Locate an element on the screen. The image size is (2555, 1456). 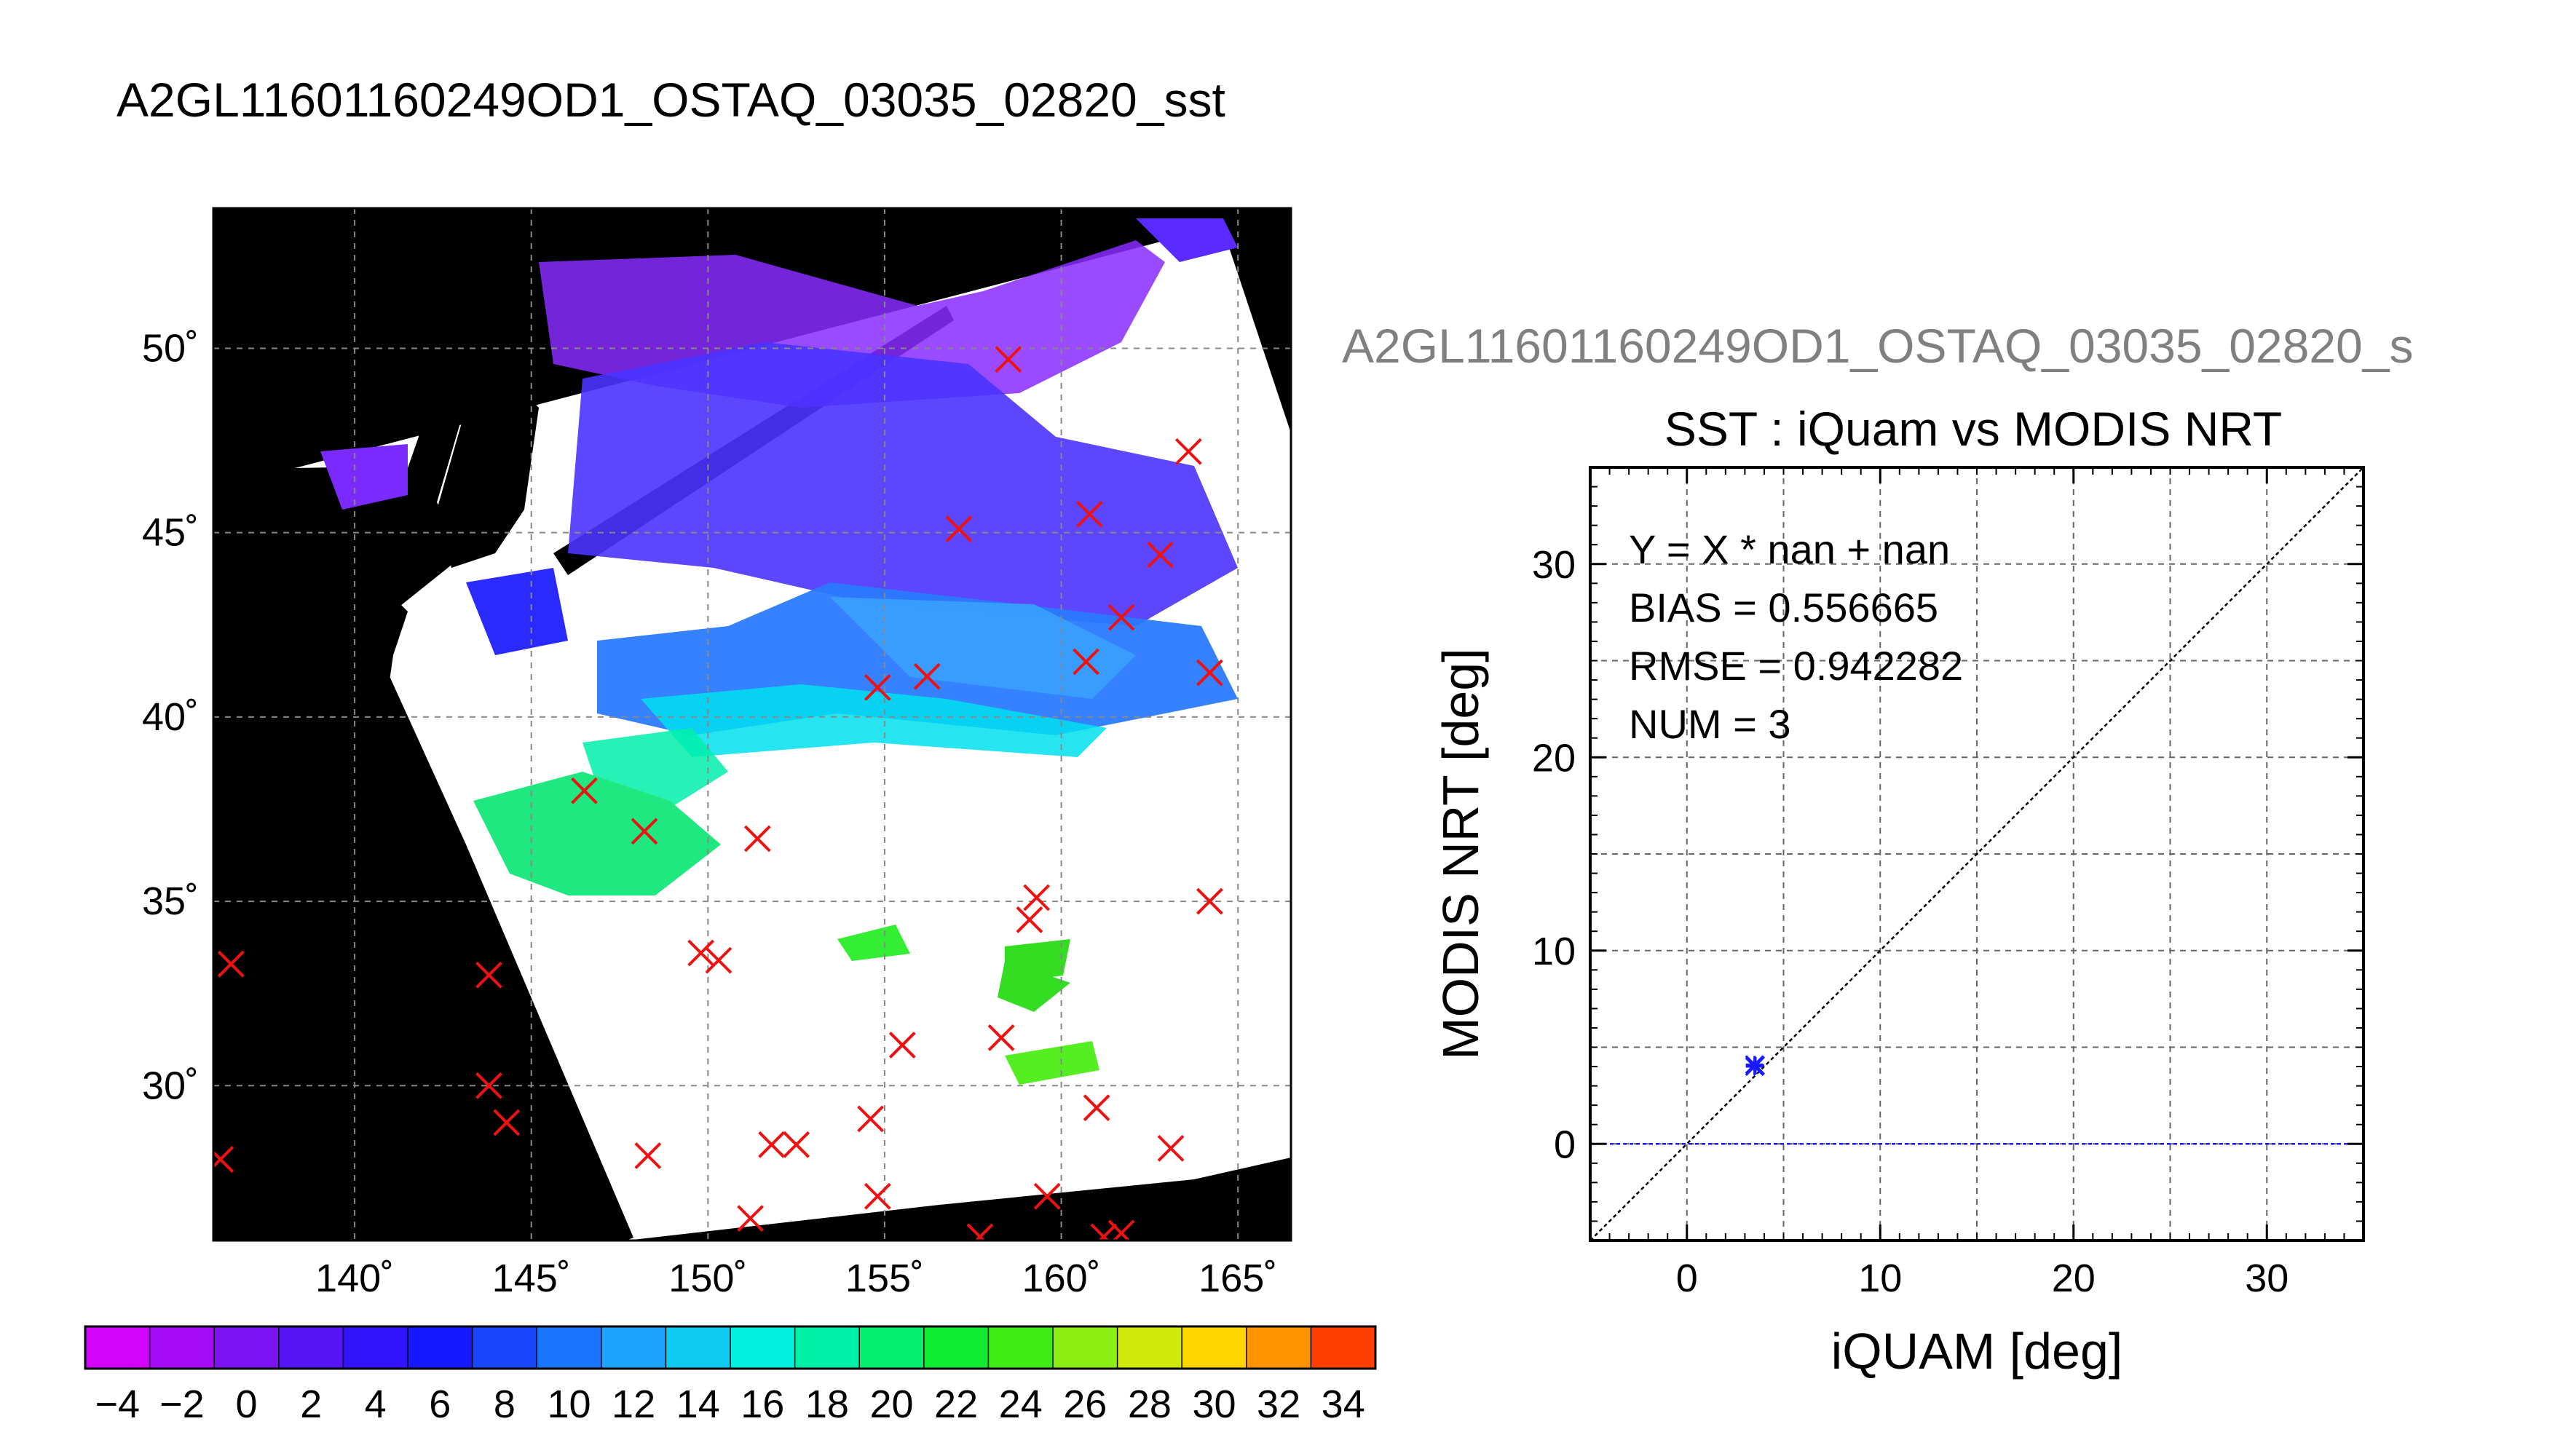
scatter-header: A2GL11601160249OD1_OSTAQ_03035_02820_s is located at coordinates (1877, 346).